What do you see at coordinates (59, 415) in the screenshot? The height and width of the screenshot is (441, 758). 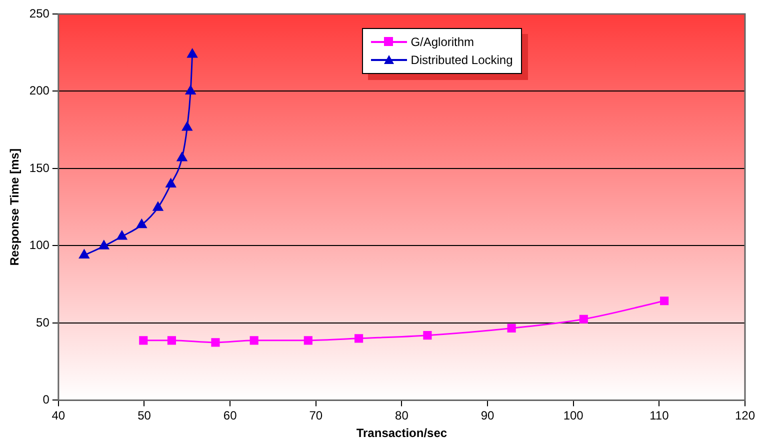 I see `x-tick-label: 40` at bounding box center [59, 415].